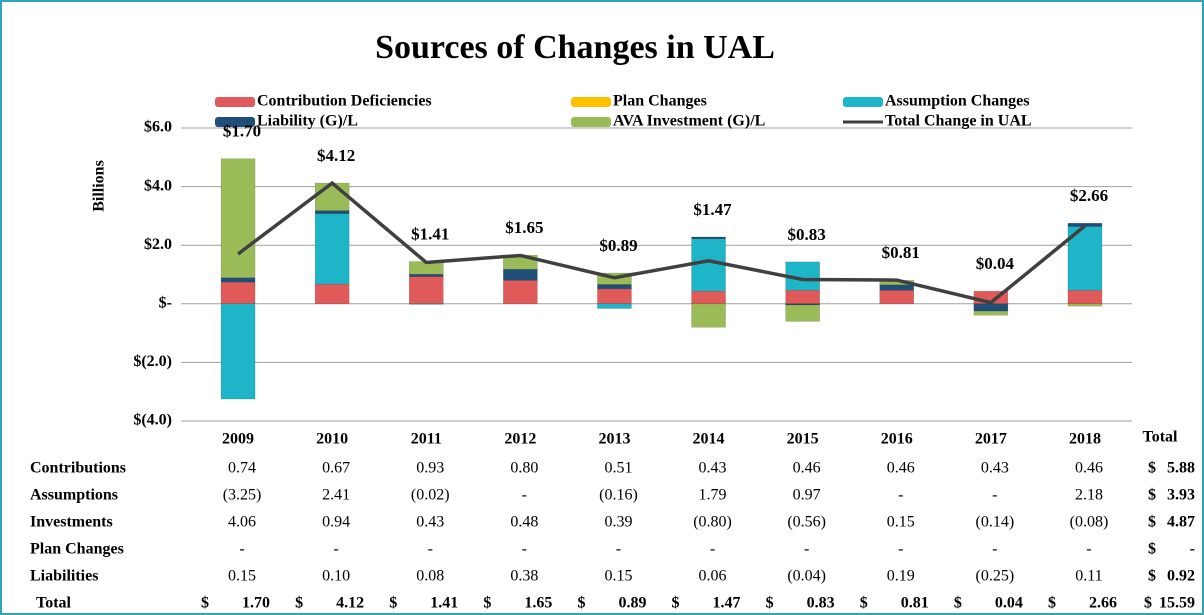  Describe the element at coordinates (307, 121) in the screenshot. I see `legend-label: Liability (G)/L` at that location.